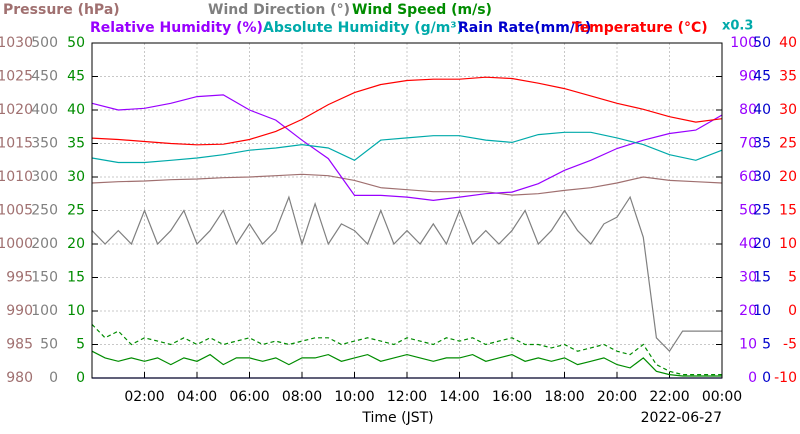 This screenshot has height=434, width=800. Describe the element at coordinates (512, 397) in the screenshot. I see `x-tick-label: 16:00` at that location.